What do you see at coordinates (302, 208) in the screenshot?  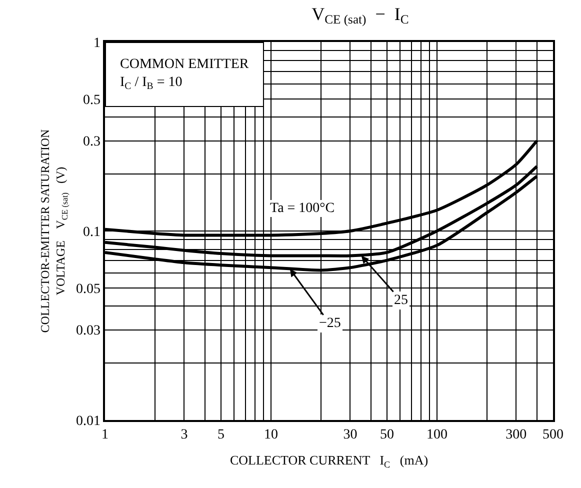 I see `annotation: Ta = 100°C` at bounding box center [302, 208].